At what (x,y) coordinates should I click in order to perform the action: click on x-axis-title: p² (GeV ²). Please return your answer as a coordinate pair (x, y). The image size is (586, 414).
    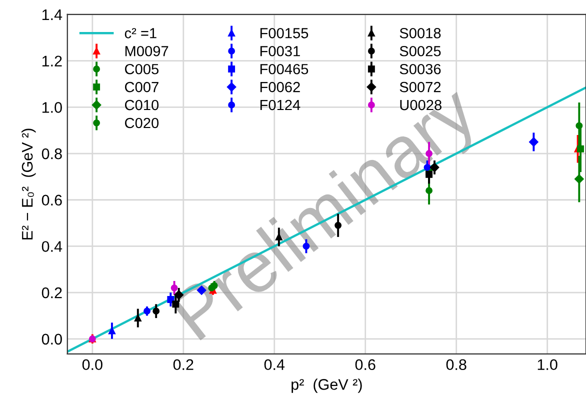
    Looking at the image, I should click on (327, 385).